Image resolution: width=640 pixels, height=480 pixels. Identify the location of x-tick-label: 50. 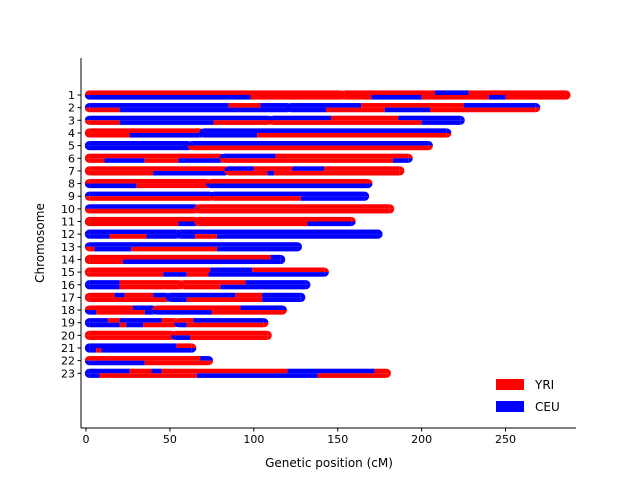
(170, 439).